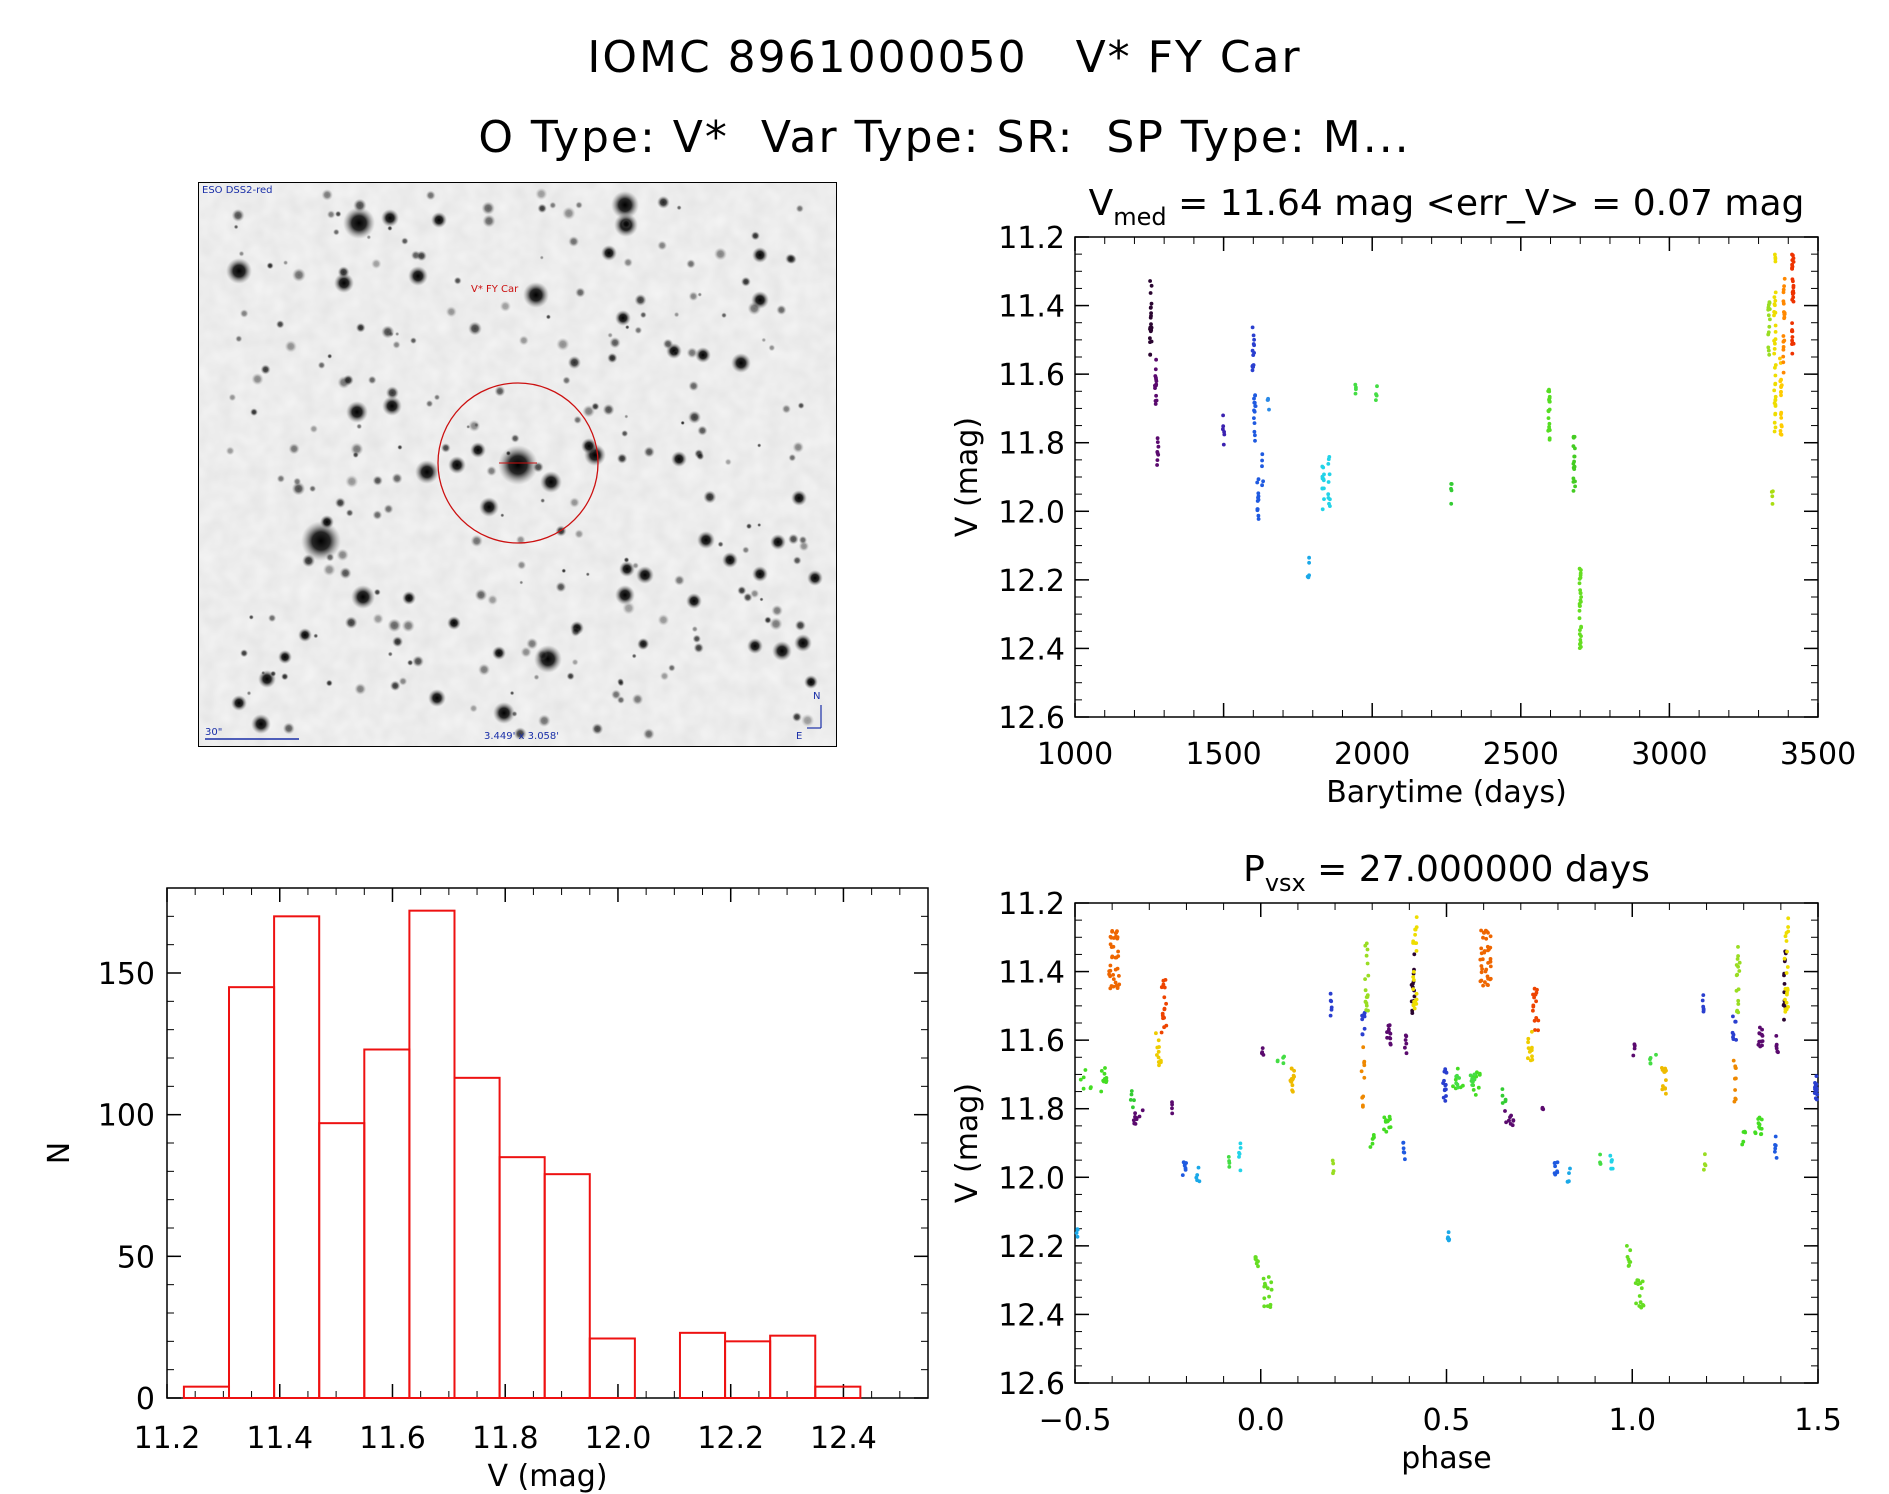 The image size is (1889, 1494). What do you see at coordinates (1478, 869) in the screenshot?
I see `title-text: = 27.000000 days` at bounding box center [1478, 869].